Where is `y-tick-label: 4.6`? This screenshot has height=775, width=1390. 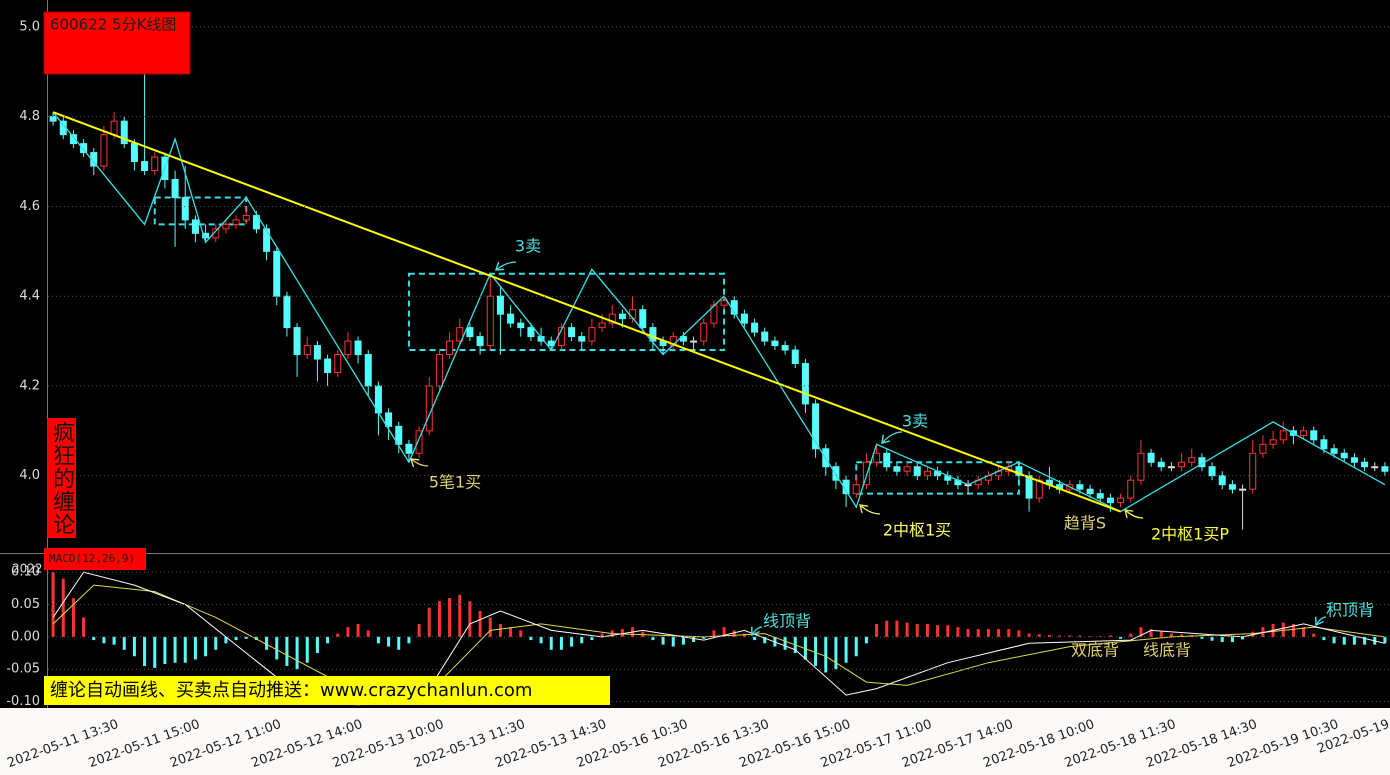
y-tick-label: 4.6 is located at coordinates (29, 206).